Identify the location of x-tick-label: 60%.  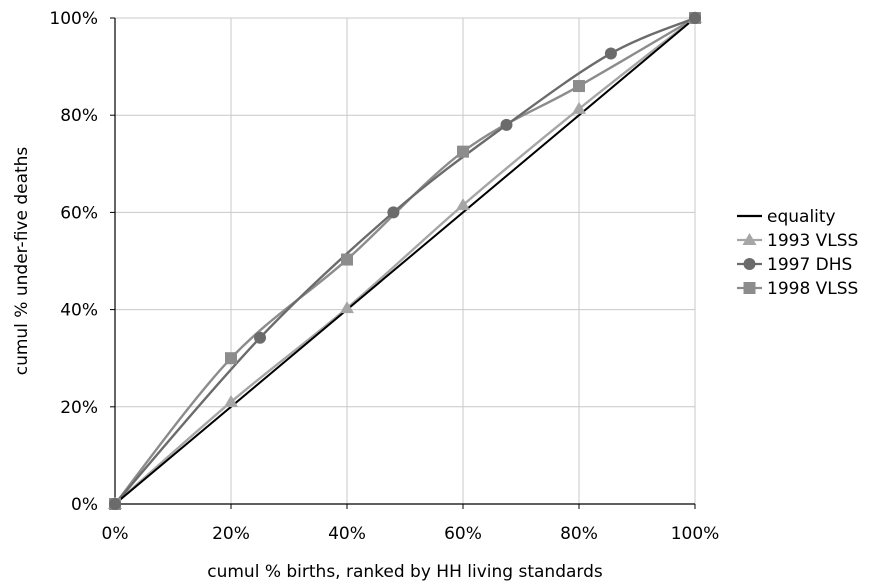
(463, 534).